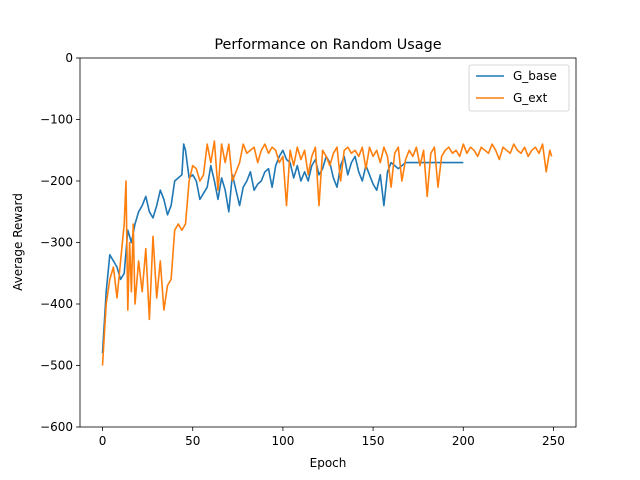 This screenshot has height=480, width=640. I want to click on y-tick-label: 0, so click(69, 58).